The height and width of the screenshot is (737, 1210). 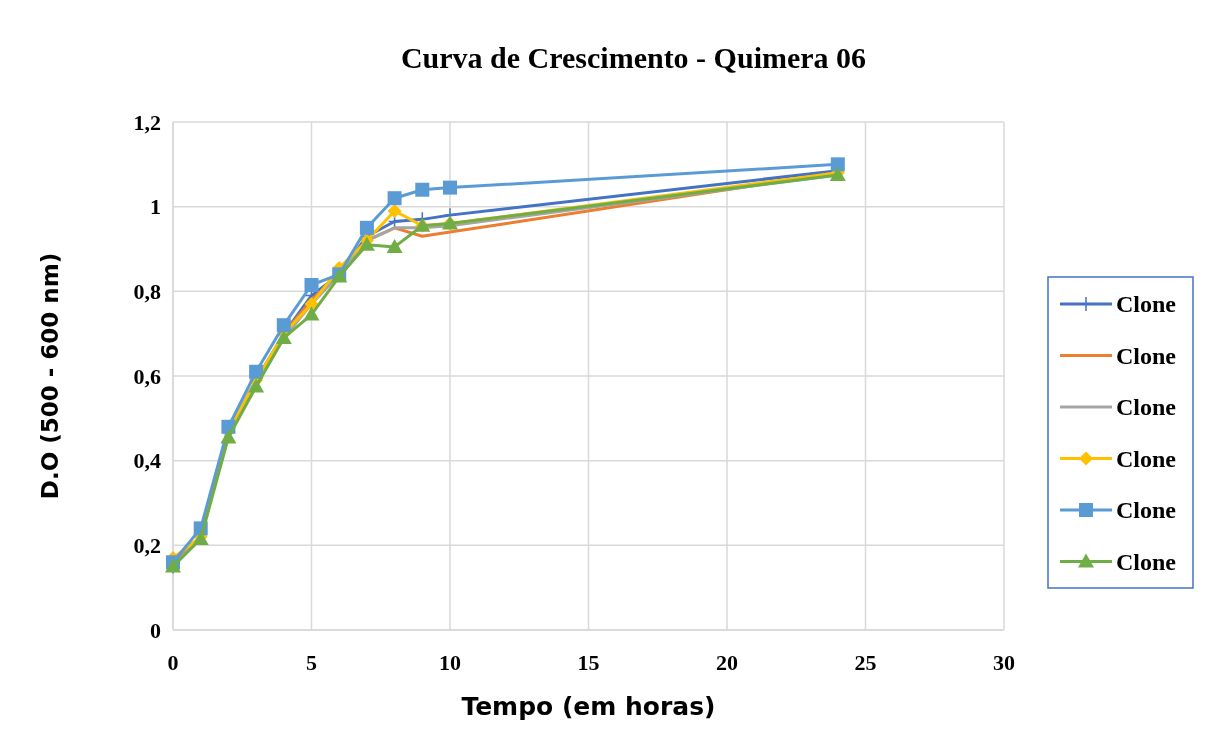 I want to click on y-tick-label: 1,2, so click(x=147, y=122).